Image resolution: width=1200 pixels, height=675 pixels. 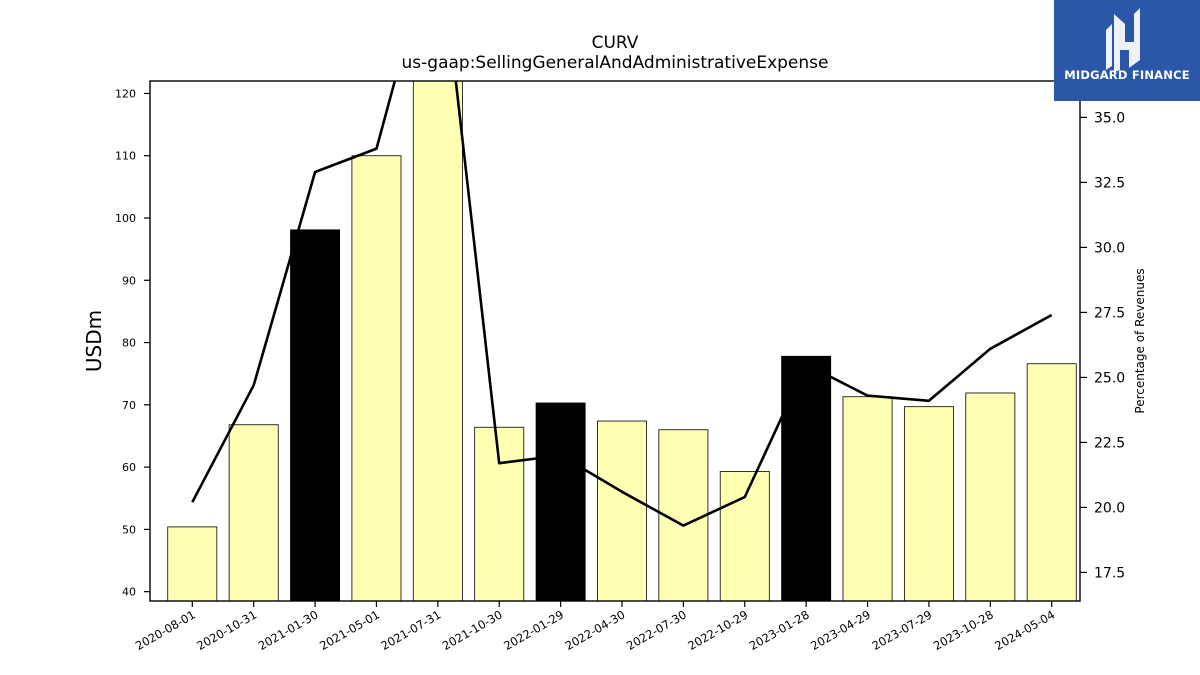 What do you see at coordinates (129, 343) in the screenshot?
I see `y-tick-label: 80` at bounding box center [129, 343].